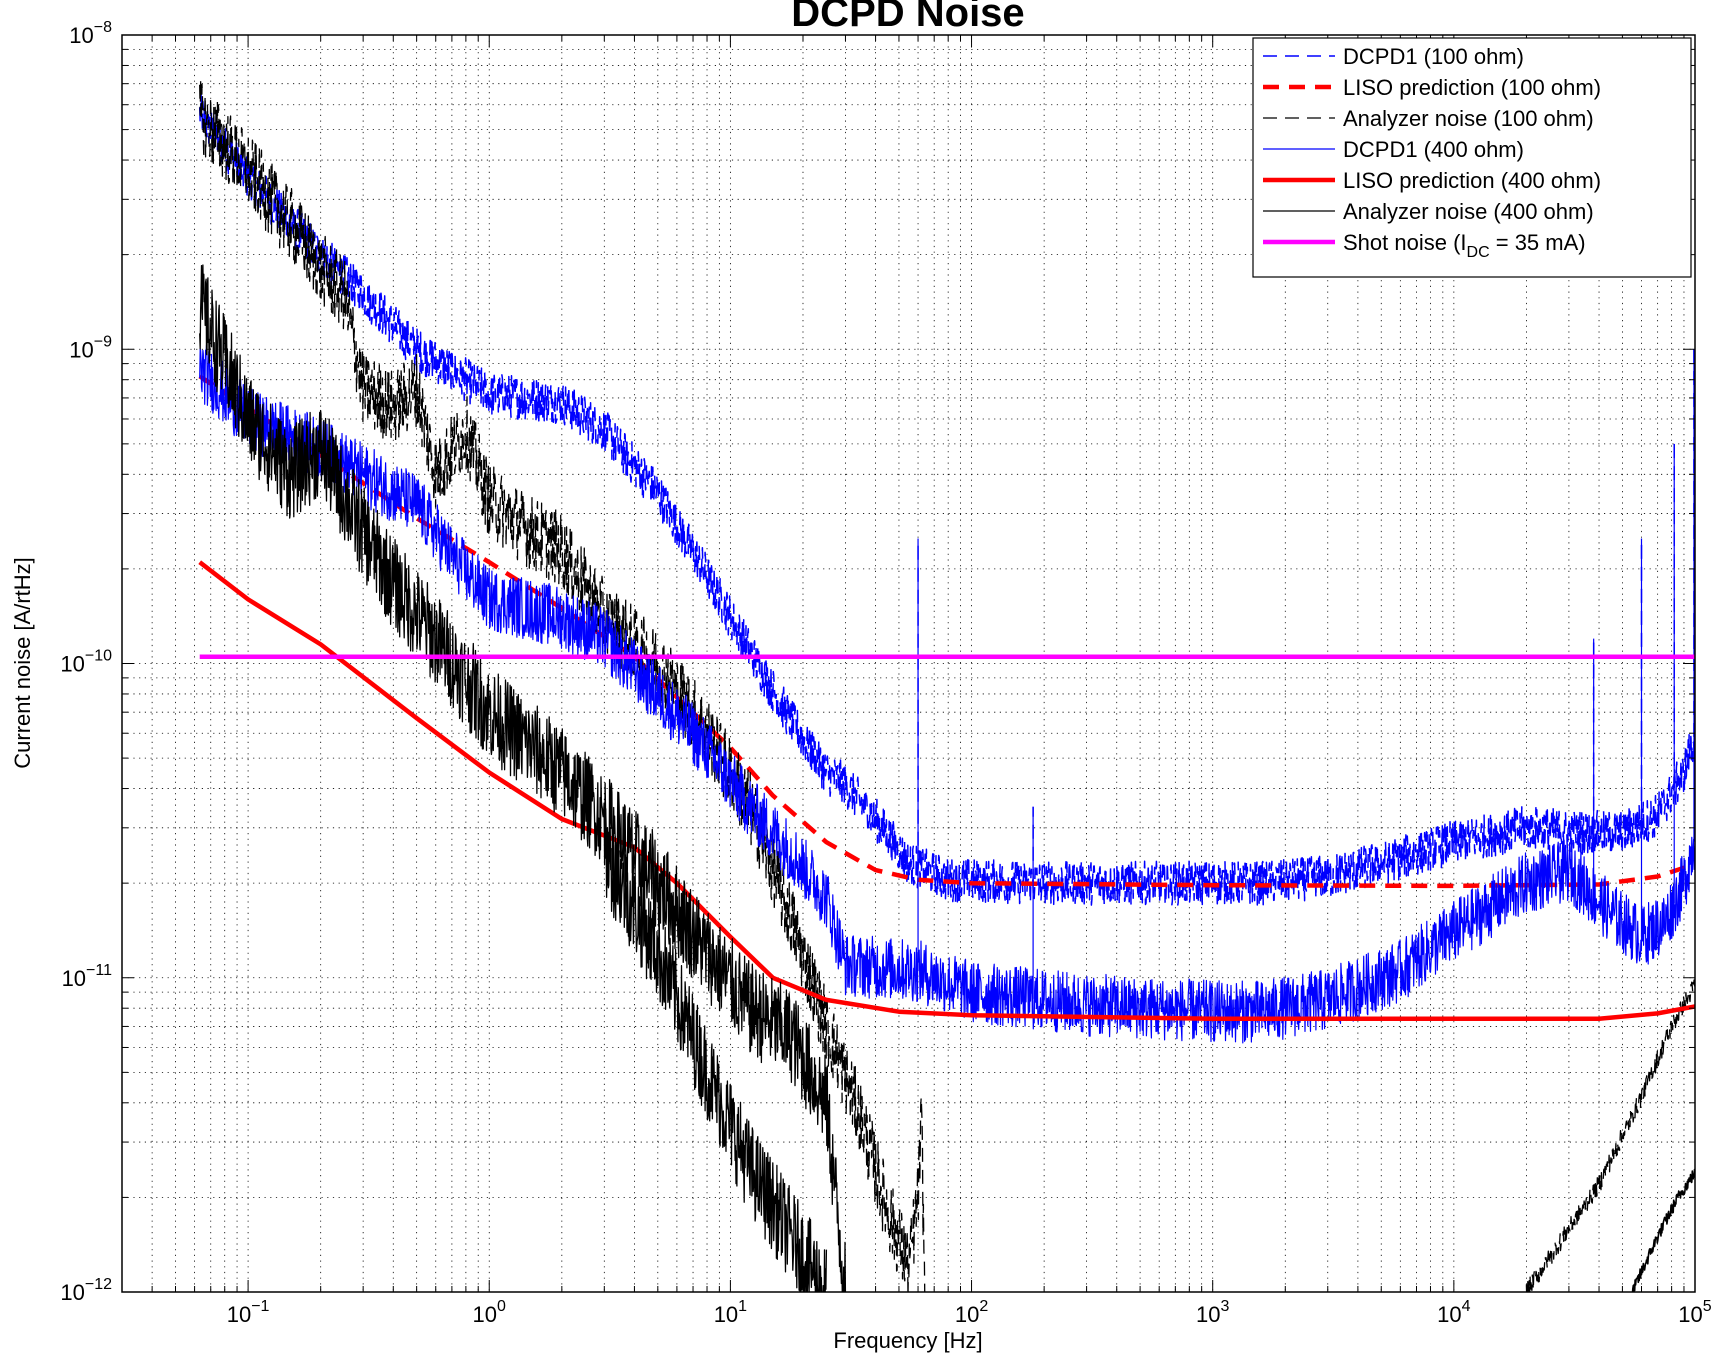 This screenshot has width=1717, height=1366. What do you see at coordinates (1468, 211) in the screenshot?
I see `legend-label: Analyzer noise (400 ohm)` at bounding box center [1468, 211].